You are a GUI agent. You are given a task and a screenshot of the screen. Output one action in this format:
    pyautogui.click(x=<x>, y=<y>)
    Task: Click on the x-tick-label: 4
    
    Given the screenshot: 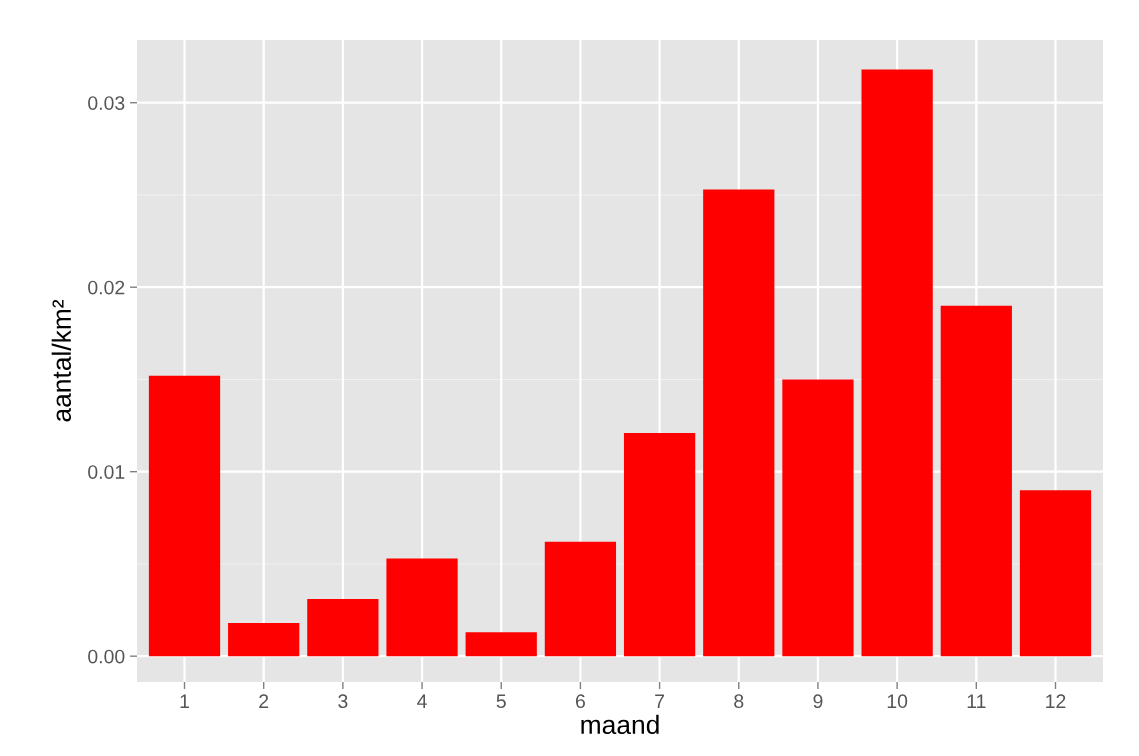 What is the action you would take?
    pyautogui.click(x=422, y=701)
    